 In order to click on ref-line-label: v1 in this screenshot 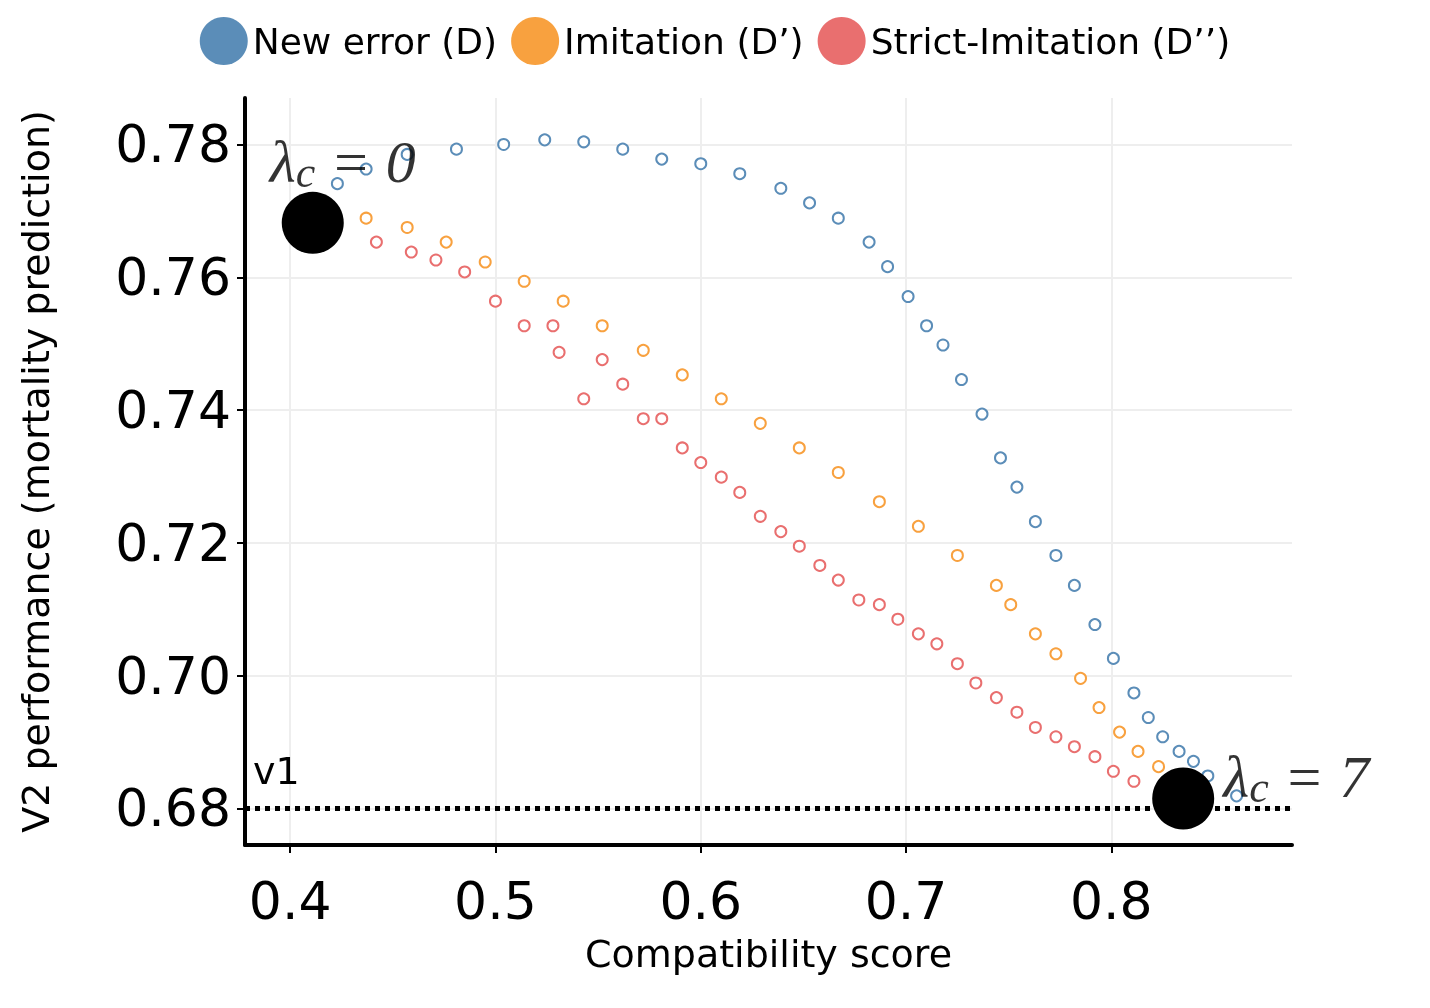, I will do `click(276, 771)`.